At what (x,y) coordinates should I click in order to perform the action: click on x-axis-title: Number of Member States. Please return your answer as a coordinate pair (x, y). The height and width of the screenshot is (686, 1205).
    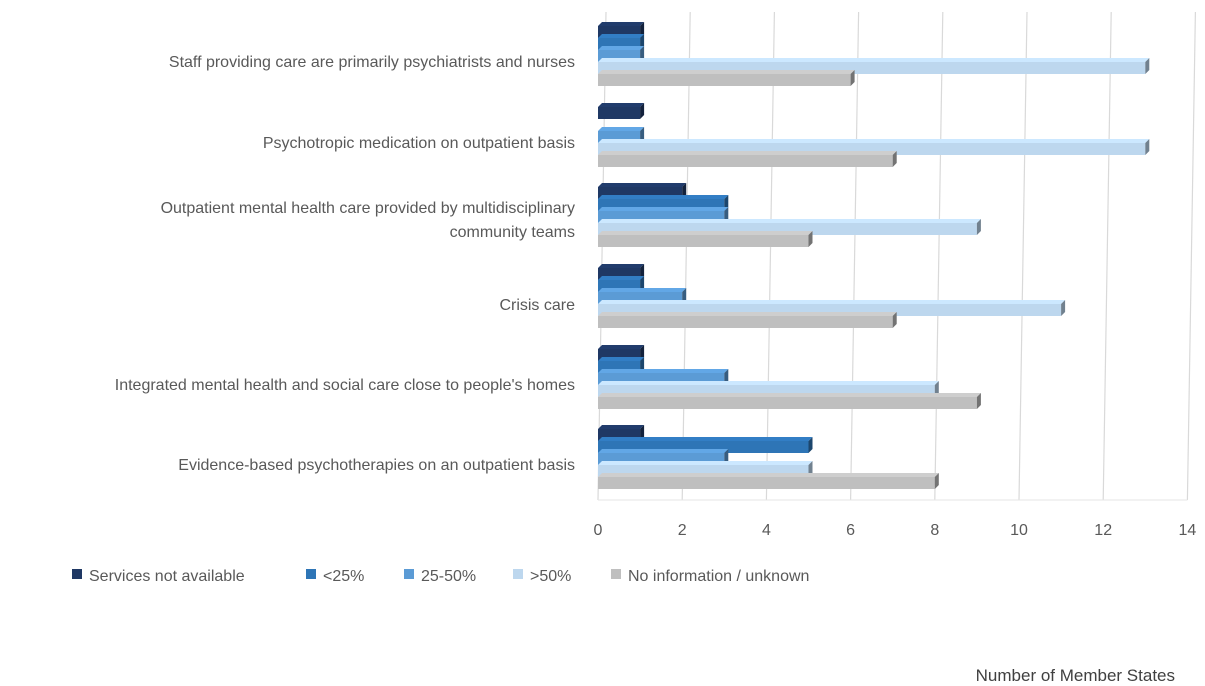
    Looking at the image, I should click on (1075, 675).